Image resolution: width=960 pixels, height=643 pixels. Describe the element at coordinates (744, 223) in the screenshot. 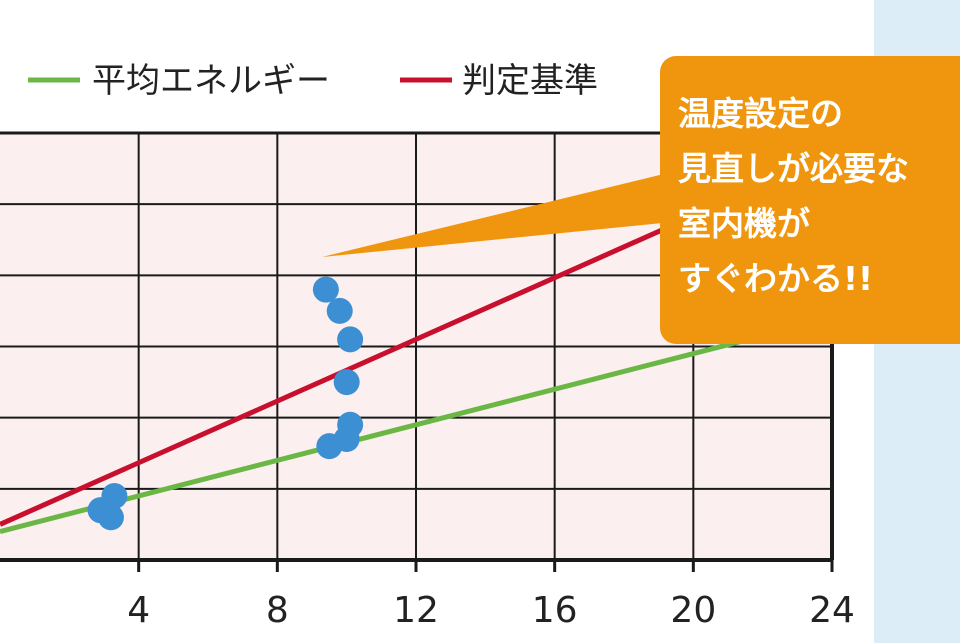

I see `callout-line-3: 室内機が` at that location.